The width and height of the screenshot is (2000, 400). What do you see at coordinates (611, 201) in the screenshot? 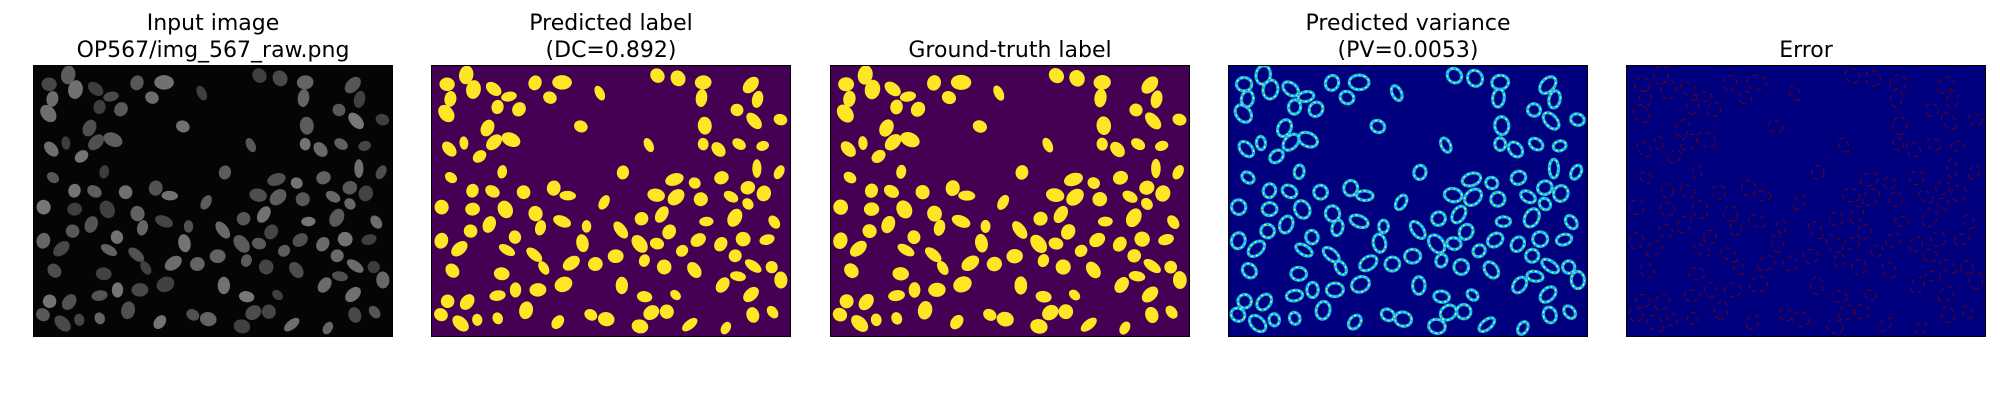
I see `predicted-label-frame` at bounding box center [611, 201].